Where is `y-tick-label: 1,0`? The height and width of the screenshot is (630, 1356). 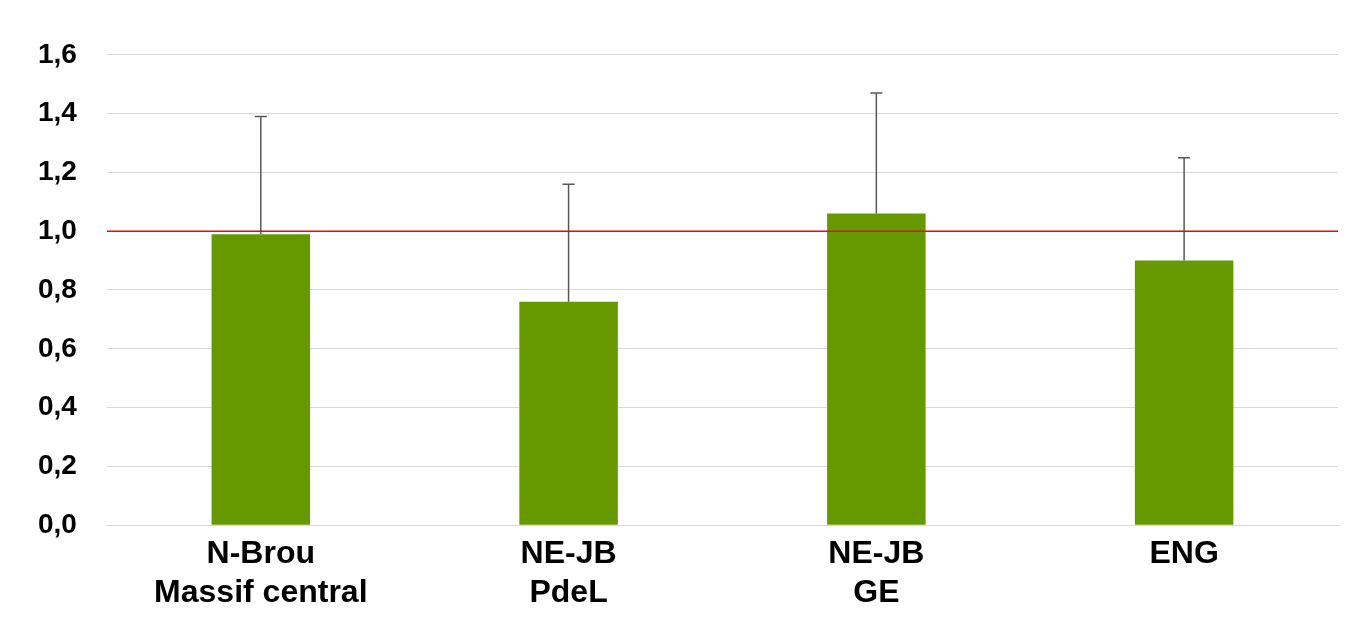 y-tick-label: 1,0 is located at coordinates (57, 229).